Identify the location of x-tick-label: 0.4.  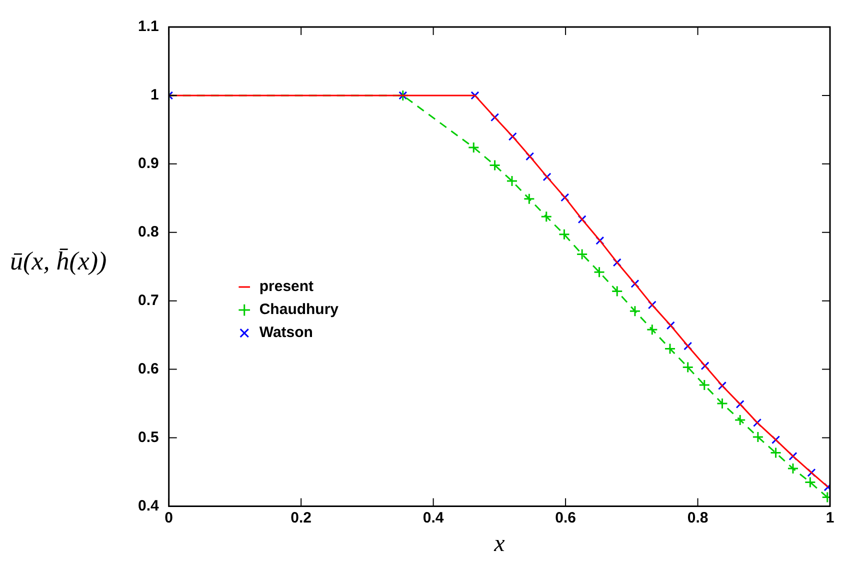
(433, 517).